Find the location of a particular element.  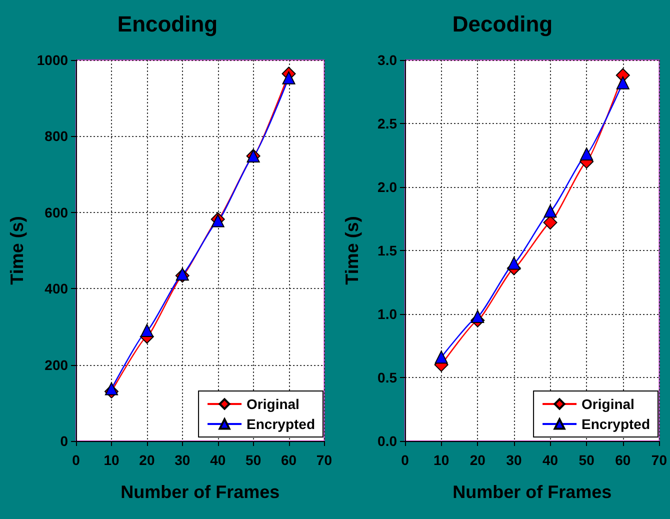

y-tick-label: 1.5 is located at coordinates (388, 250).